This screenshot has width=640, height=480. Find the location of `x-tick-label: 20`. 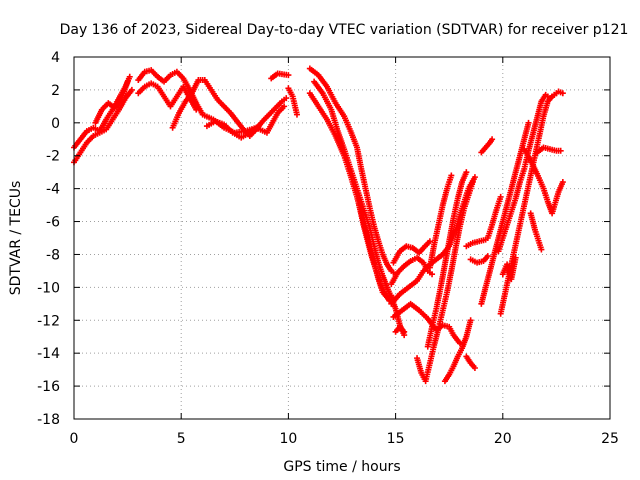

x-tick-label: 20 is located at coordinates (503, 439).